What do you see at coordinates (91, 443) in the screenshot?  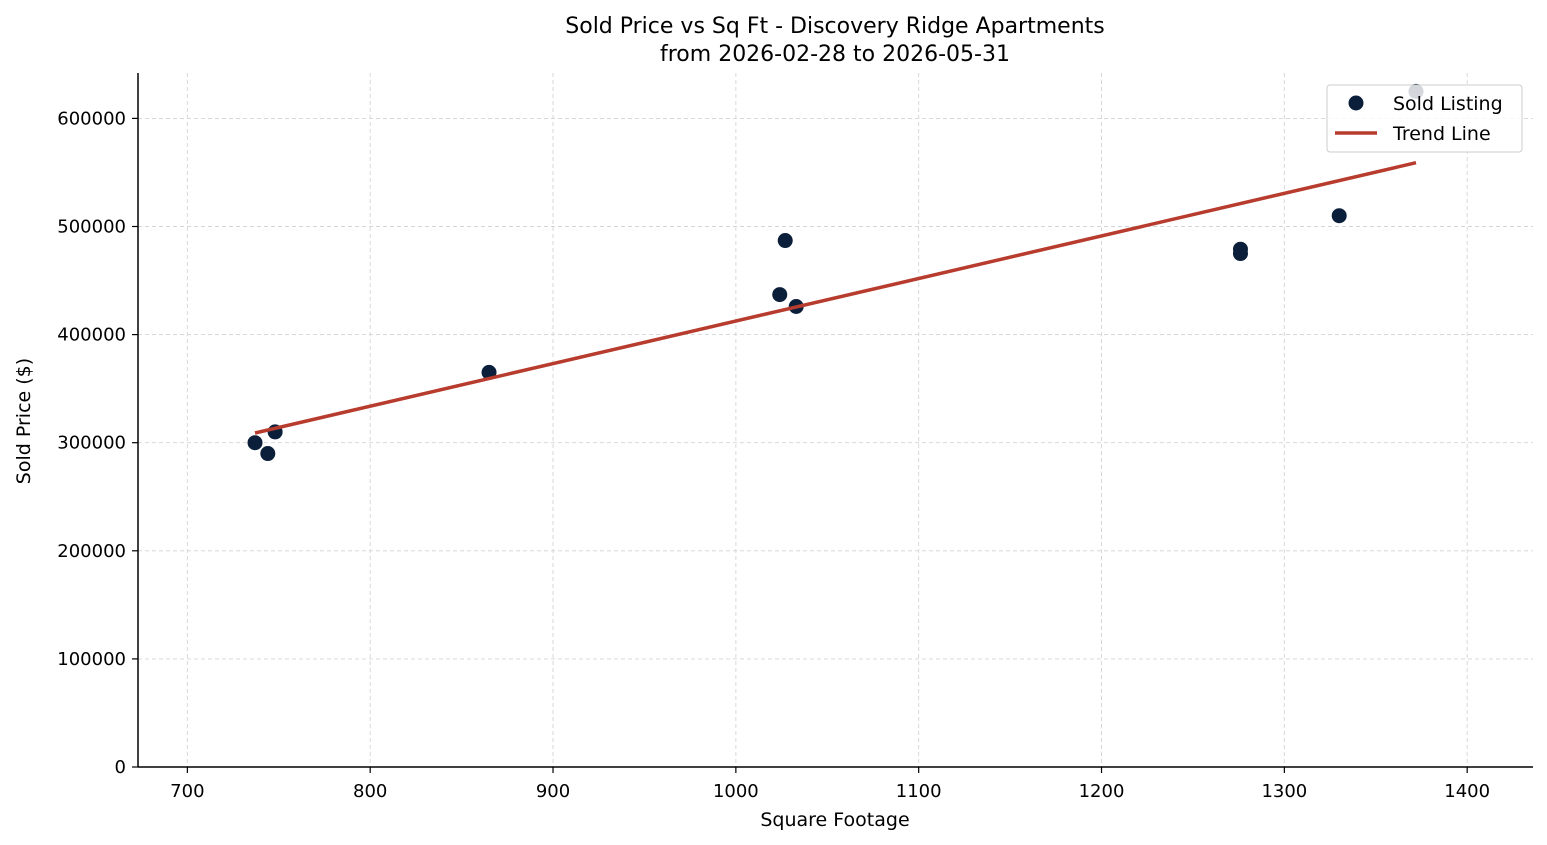 I see `y-tick-label: 300000` at bounding box center [91, 443].